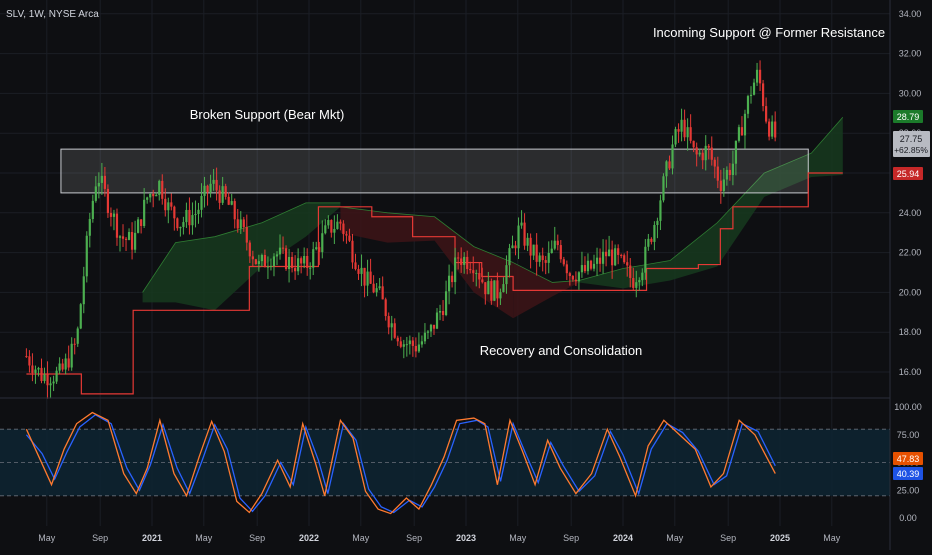 This screenshot has height=555, width=932. Describe the element at coordinates (466, 538) in the screenshot. I see `time-tick-label: 2023` at that location.